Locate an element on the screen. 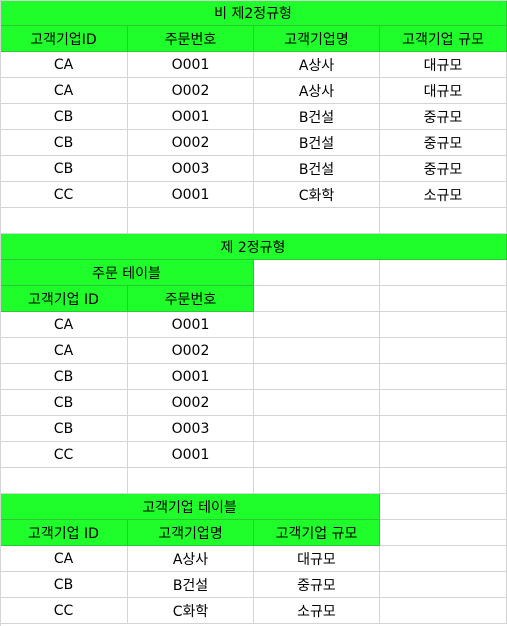 This screenshot has width=507, height=626. table-title: 주문 테이블 is located at coordinates (127, 273).